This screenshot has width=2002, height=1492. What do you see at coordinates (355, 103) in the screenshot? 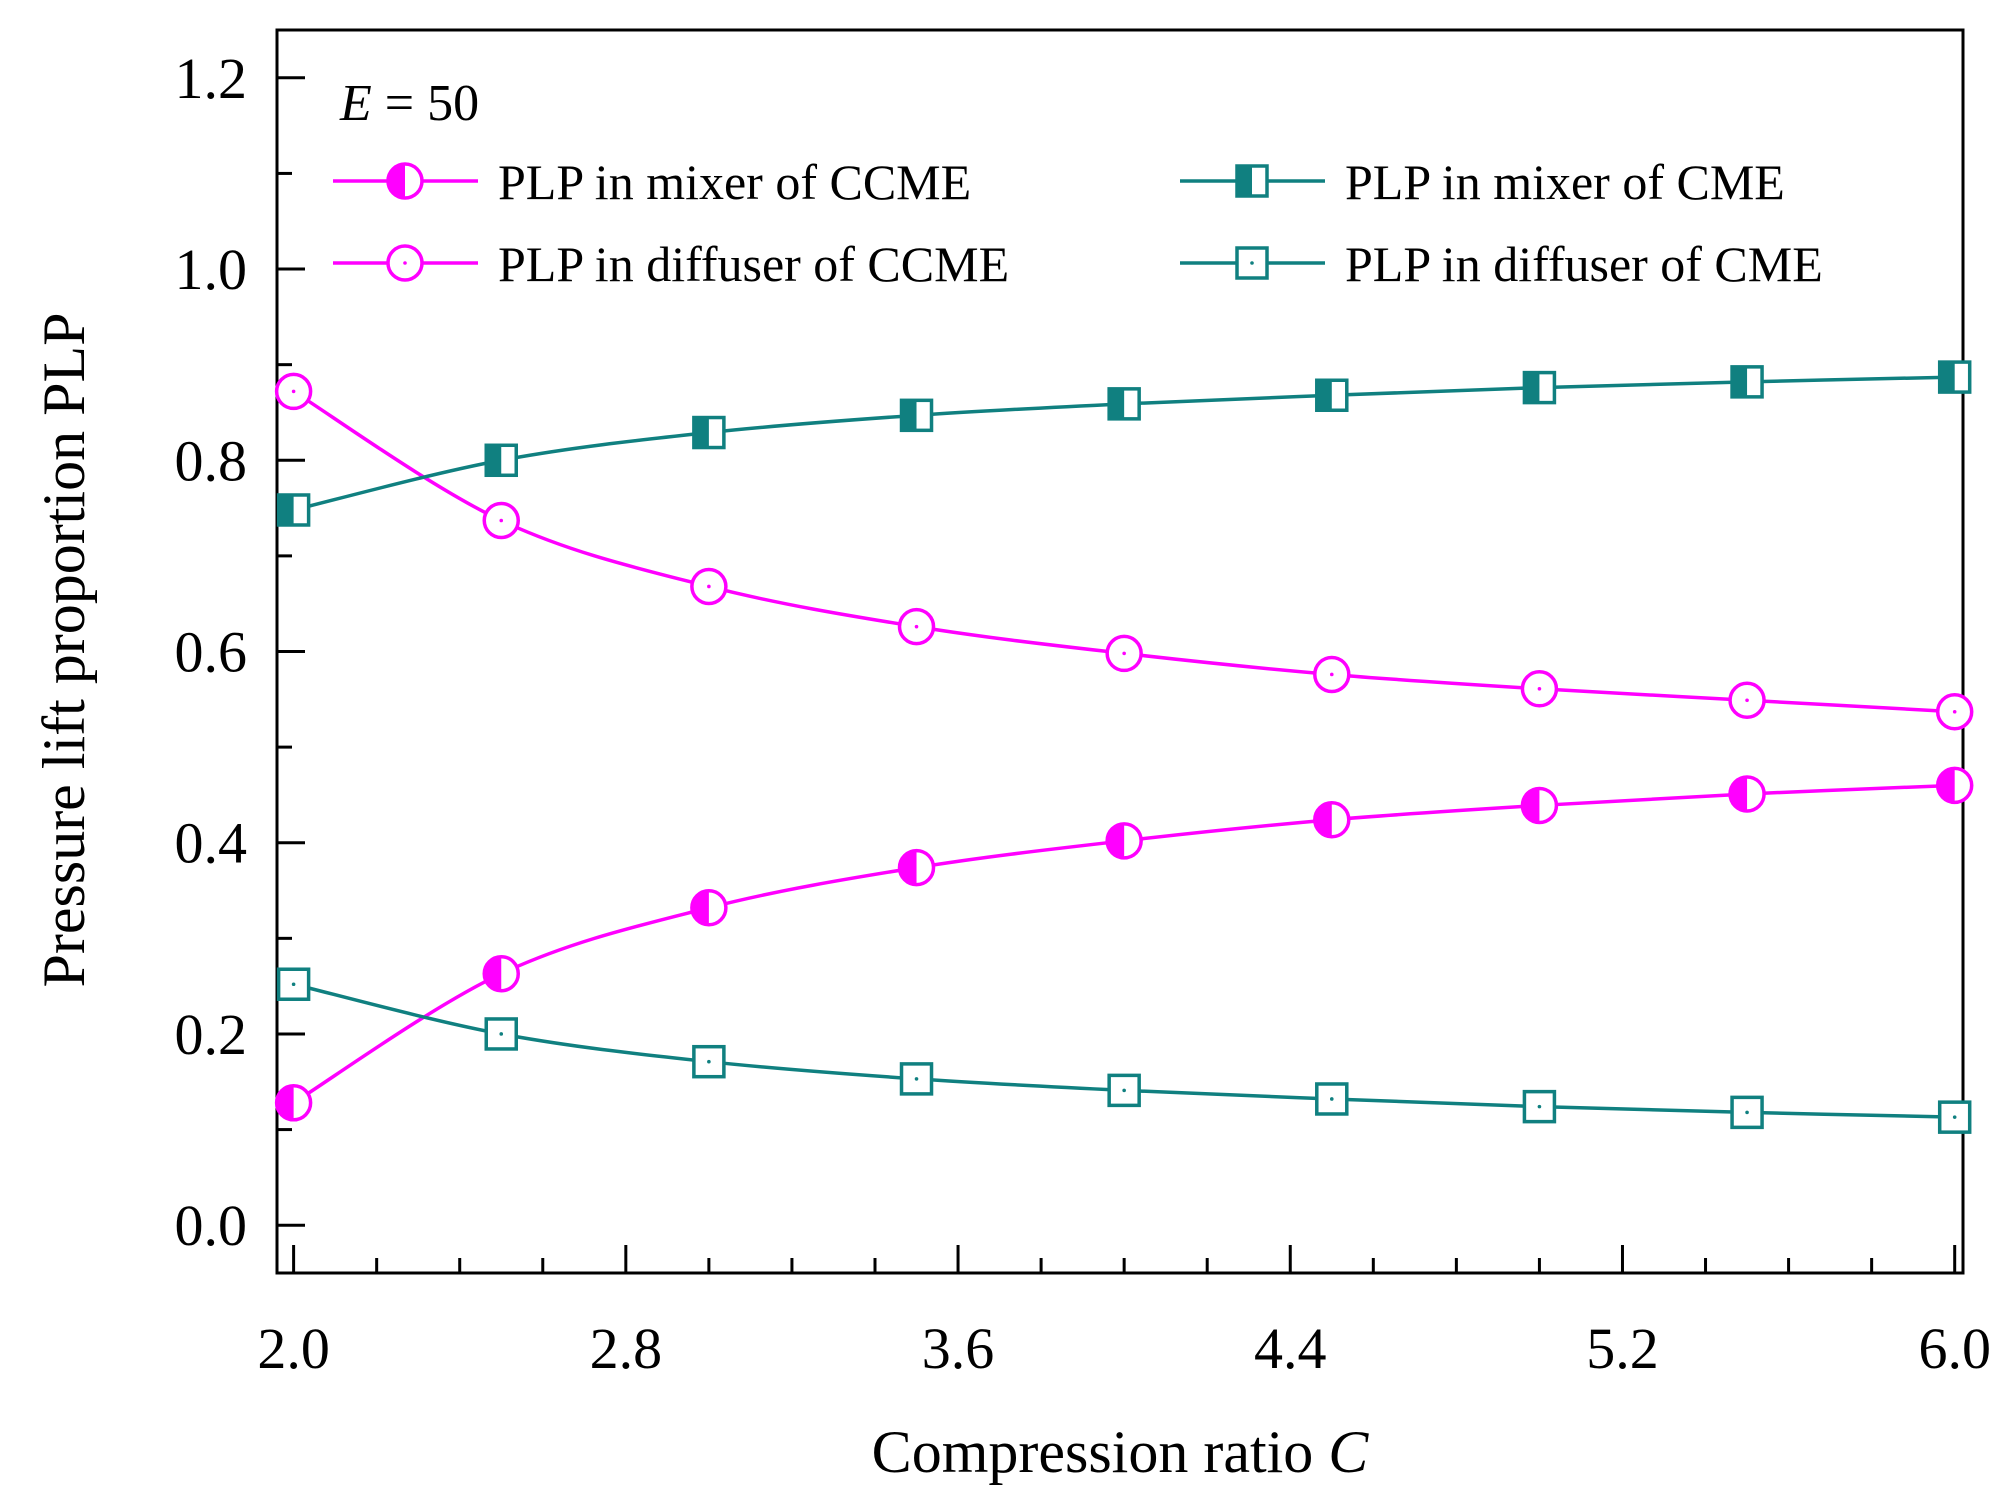
I see `annotation-symbol: E` at bounding box center [355, 103].